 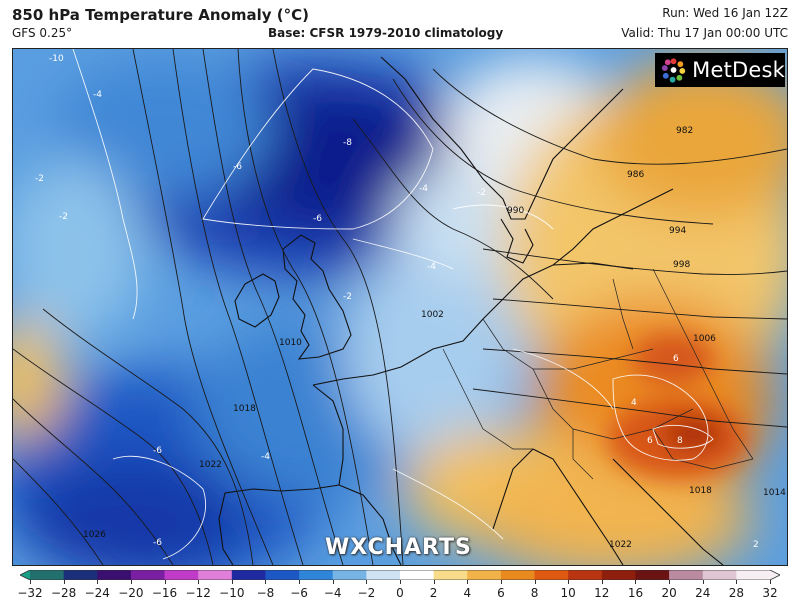 What do you see at coordinates (775, 575) in the screenshot?
I see `colorbar-arrow-right` at bounding box center [775, 575].